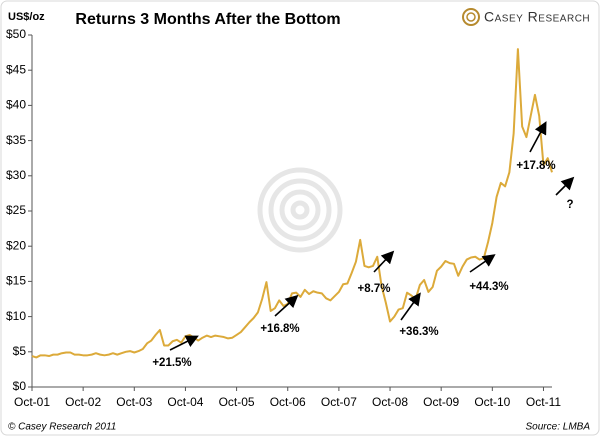 The width and height of the screenshot is (600, 436). Describe the element at coordinates (16, 245) in the screenshot. I see `y-tick-label: $20` at that location.